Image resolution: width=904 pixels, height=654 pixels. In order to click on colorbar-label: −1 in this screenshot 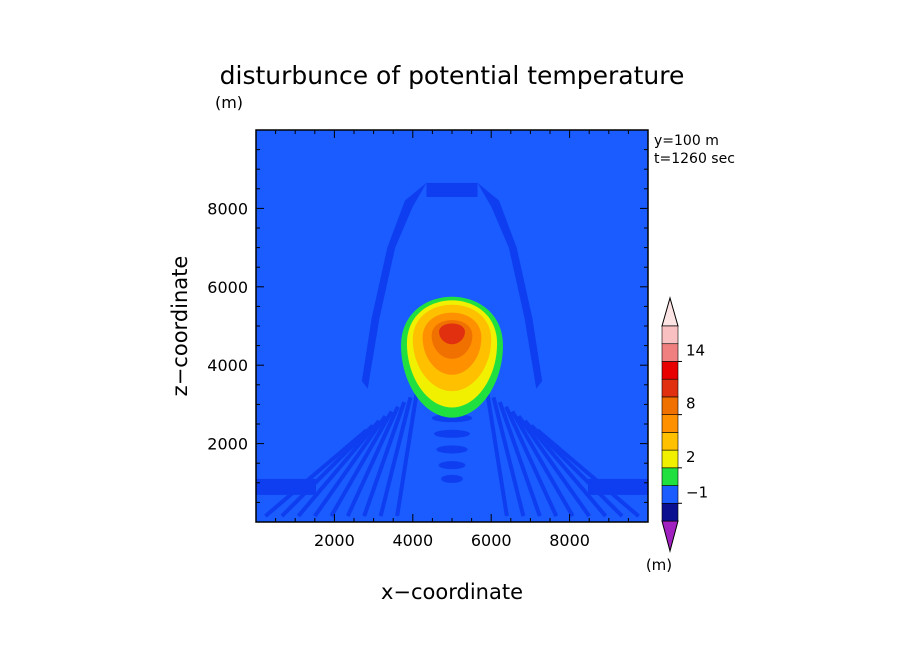, I will do `click(697, 492)`.